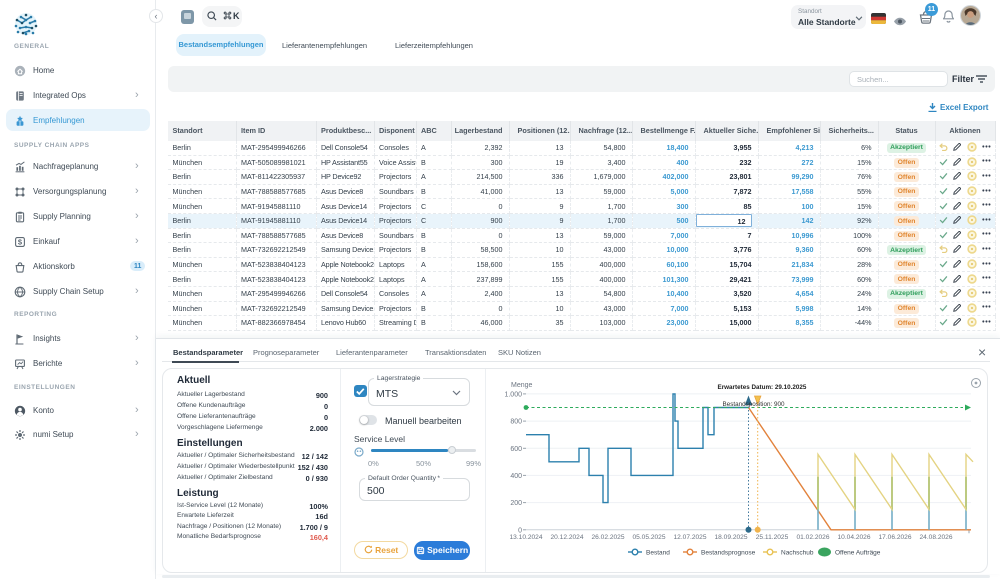 Image resolution: width=1000 pixels, height=579 pixels. Describe the element at coordinates (858, 552) in the screenshot. I see `svg-text: Offene Aufträge` at that location.